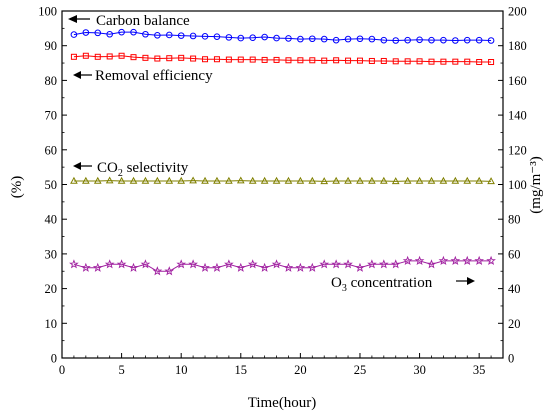 Image resolution: width=550 pixels, height=417 pixels. I want to click on annotation-carbon-balance: Carbon balance, so click(129, 21).